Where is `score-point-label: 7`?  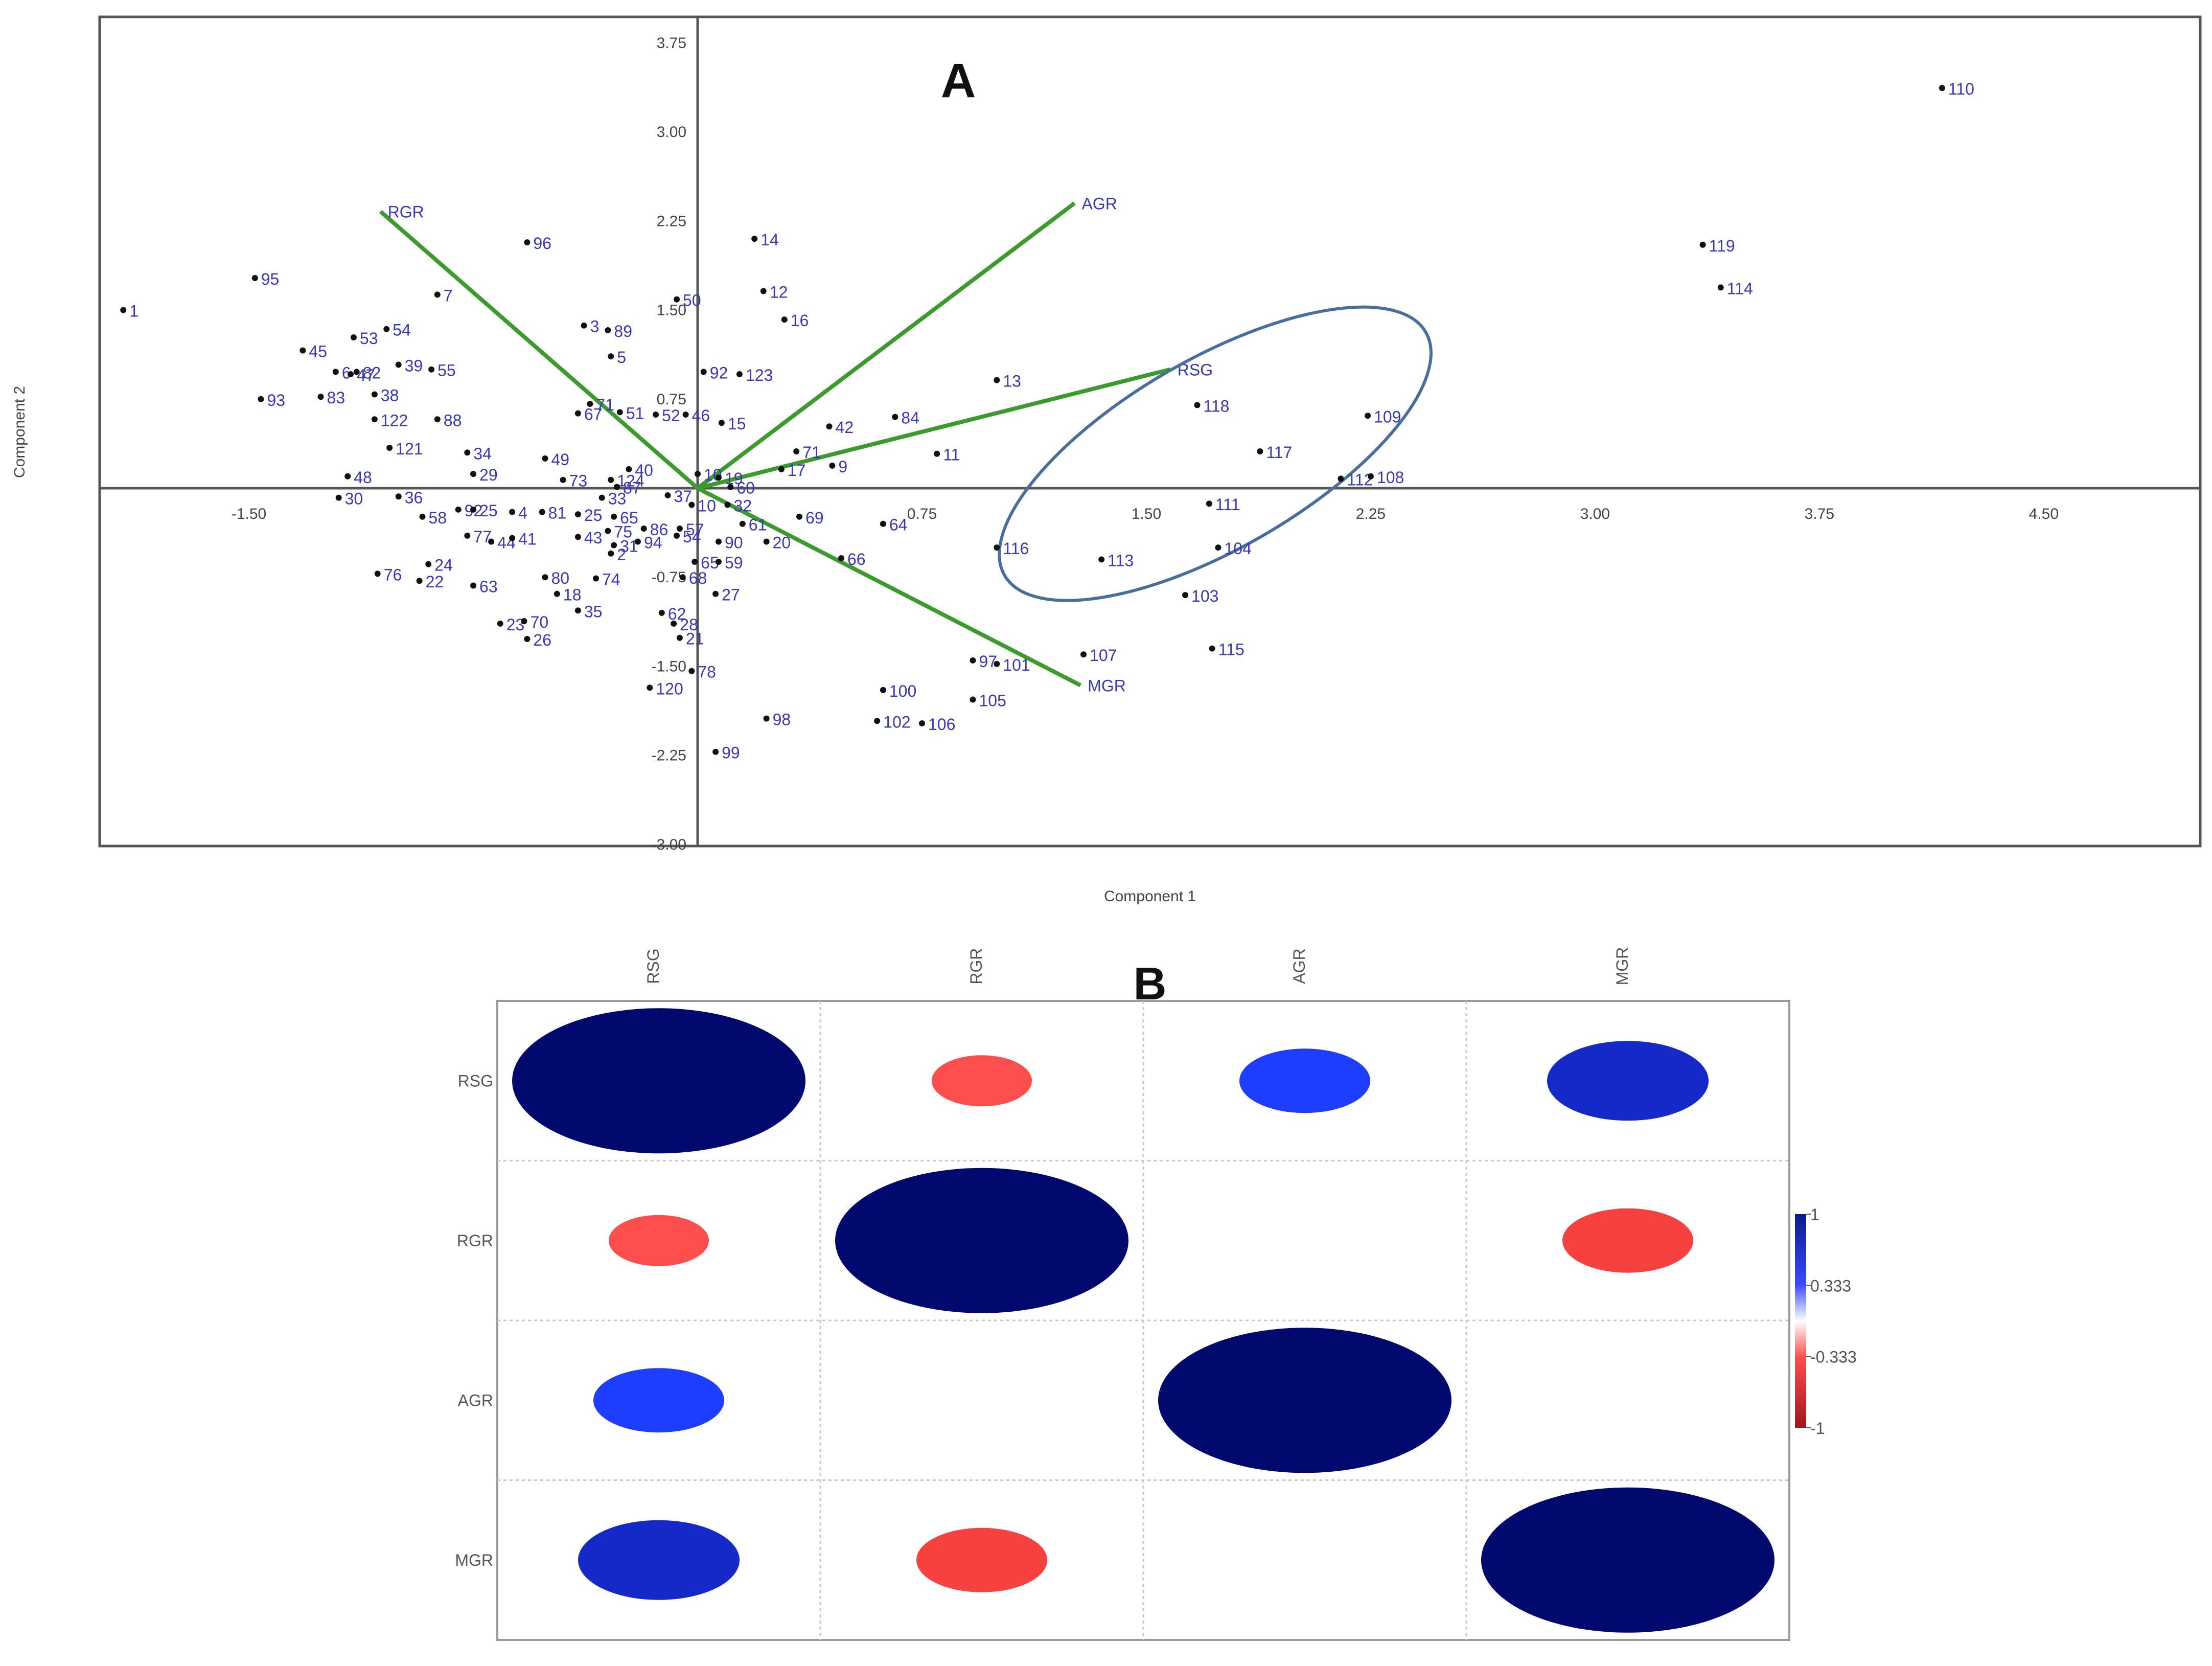
score-point-label: 7 is located at coordinates (448, 296).